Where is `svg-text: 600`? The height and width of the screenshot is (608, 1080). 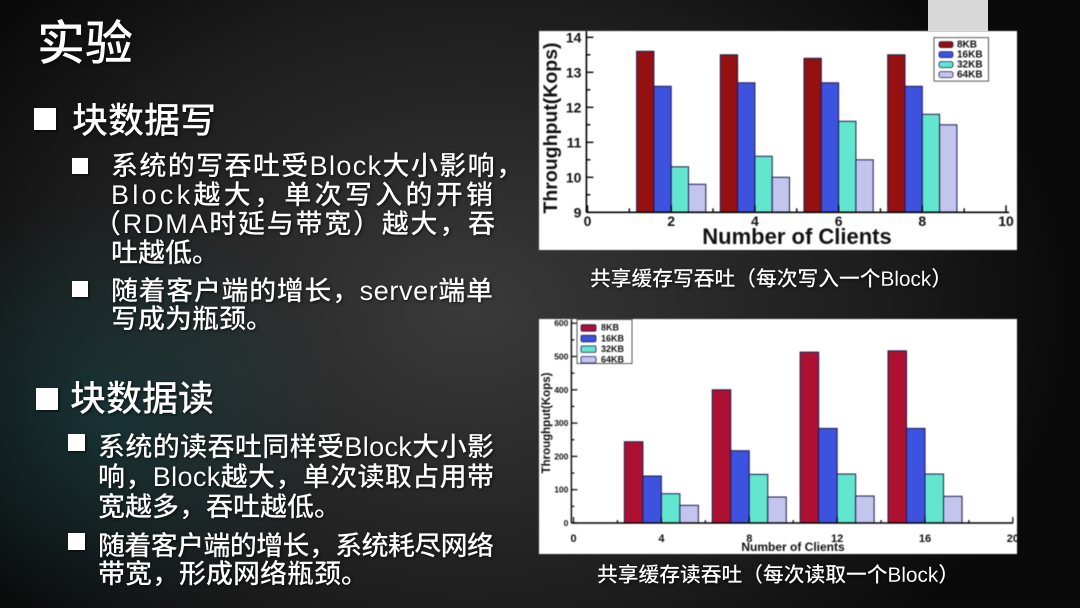
svg-text: 600 is located at coordinates (561, 323).